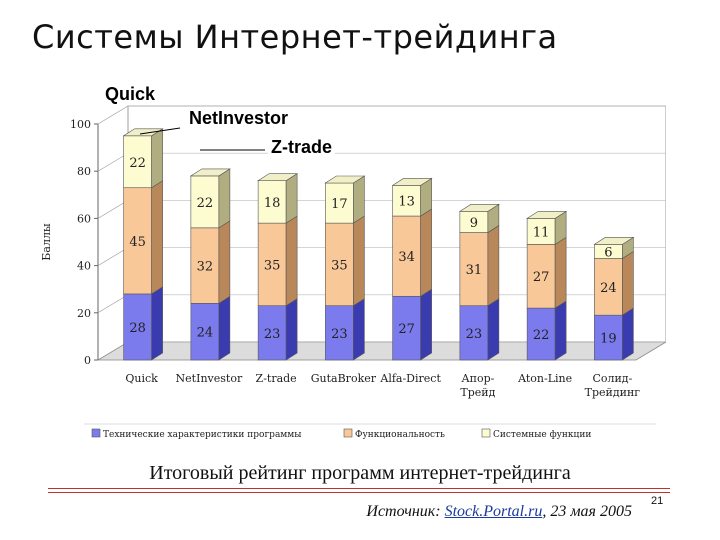 This screenshot has width=720, height=540. I want to click on data-label: 6, so click(608, 252).